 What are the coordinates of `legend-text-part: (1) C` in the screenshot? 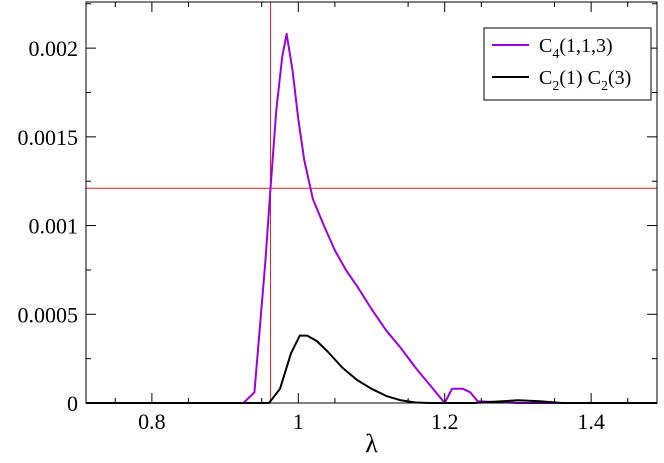 It's located at (580, 78).